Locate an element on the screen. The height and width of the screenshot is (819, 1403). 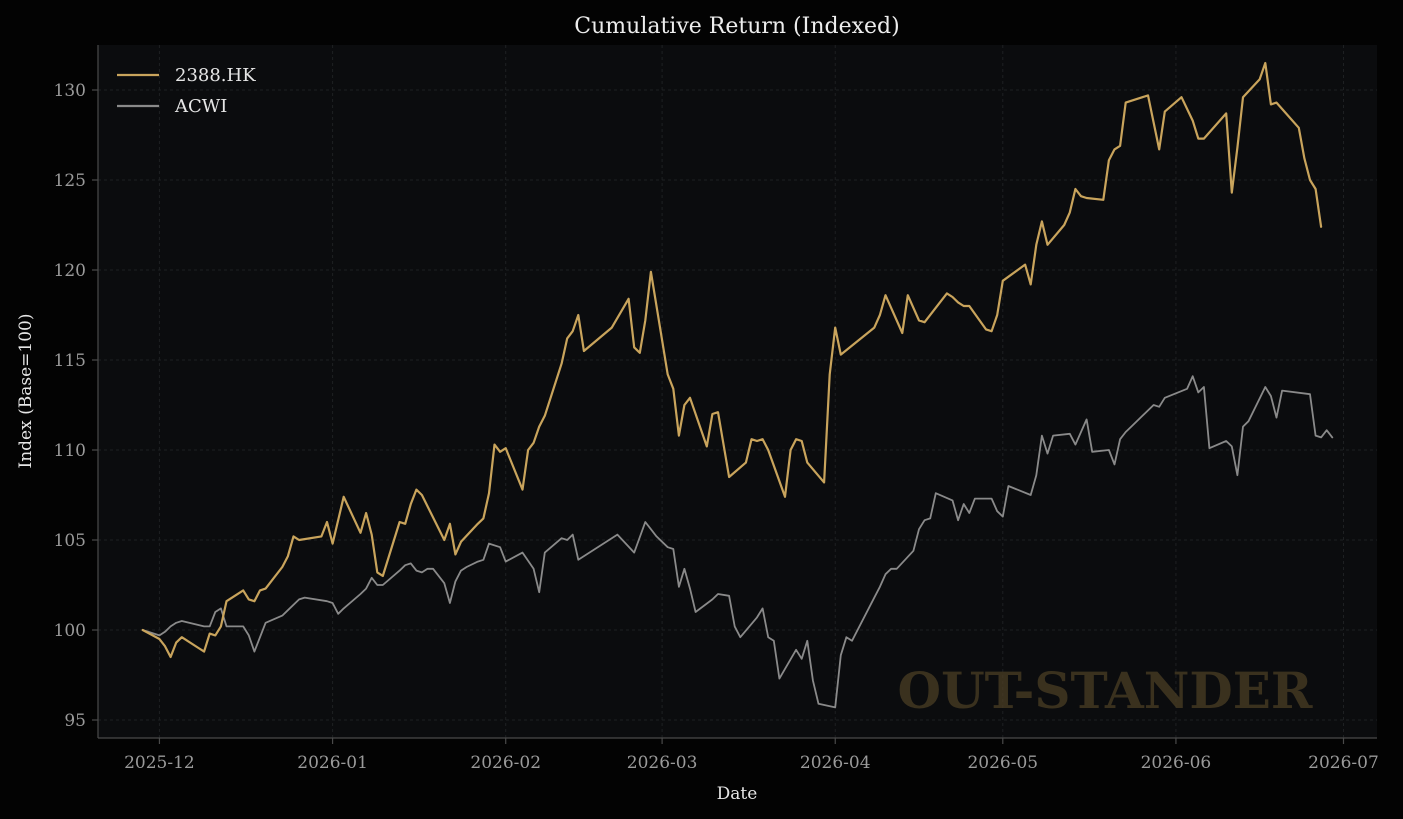
x-tick-label: 2026-03 is located at coordinates (662, 763).